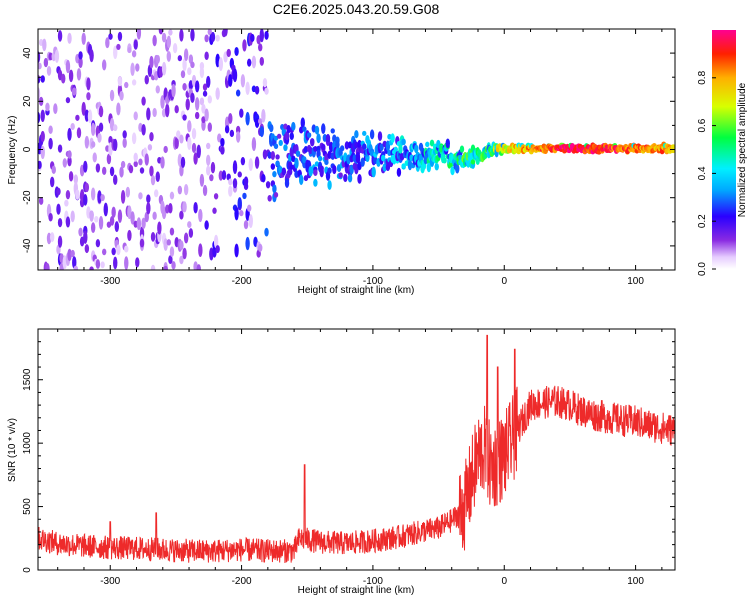 The image size is (750, 600). I want to click on y-tick-label: 1500, so click(27, 379).